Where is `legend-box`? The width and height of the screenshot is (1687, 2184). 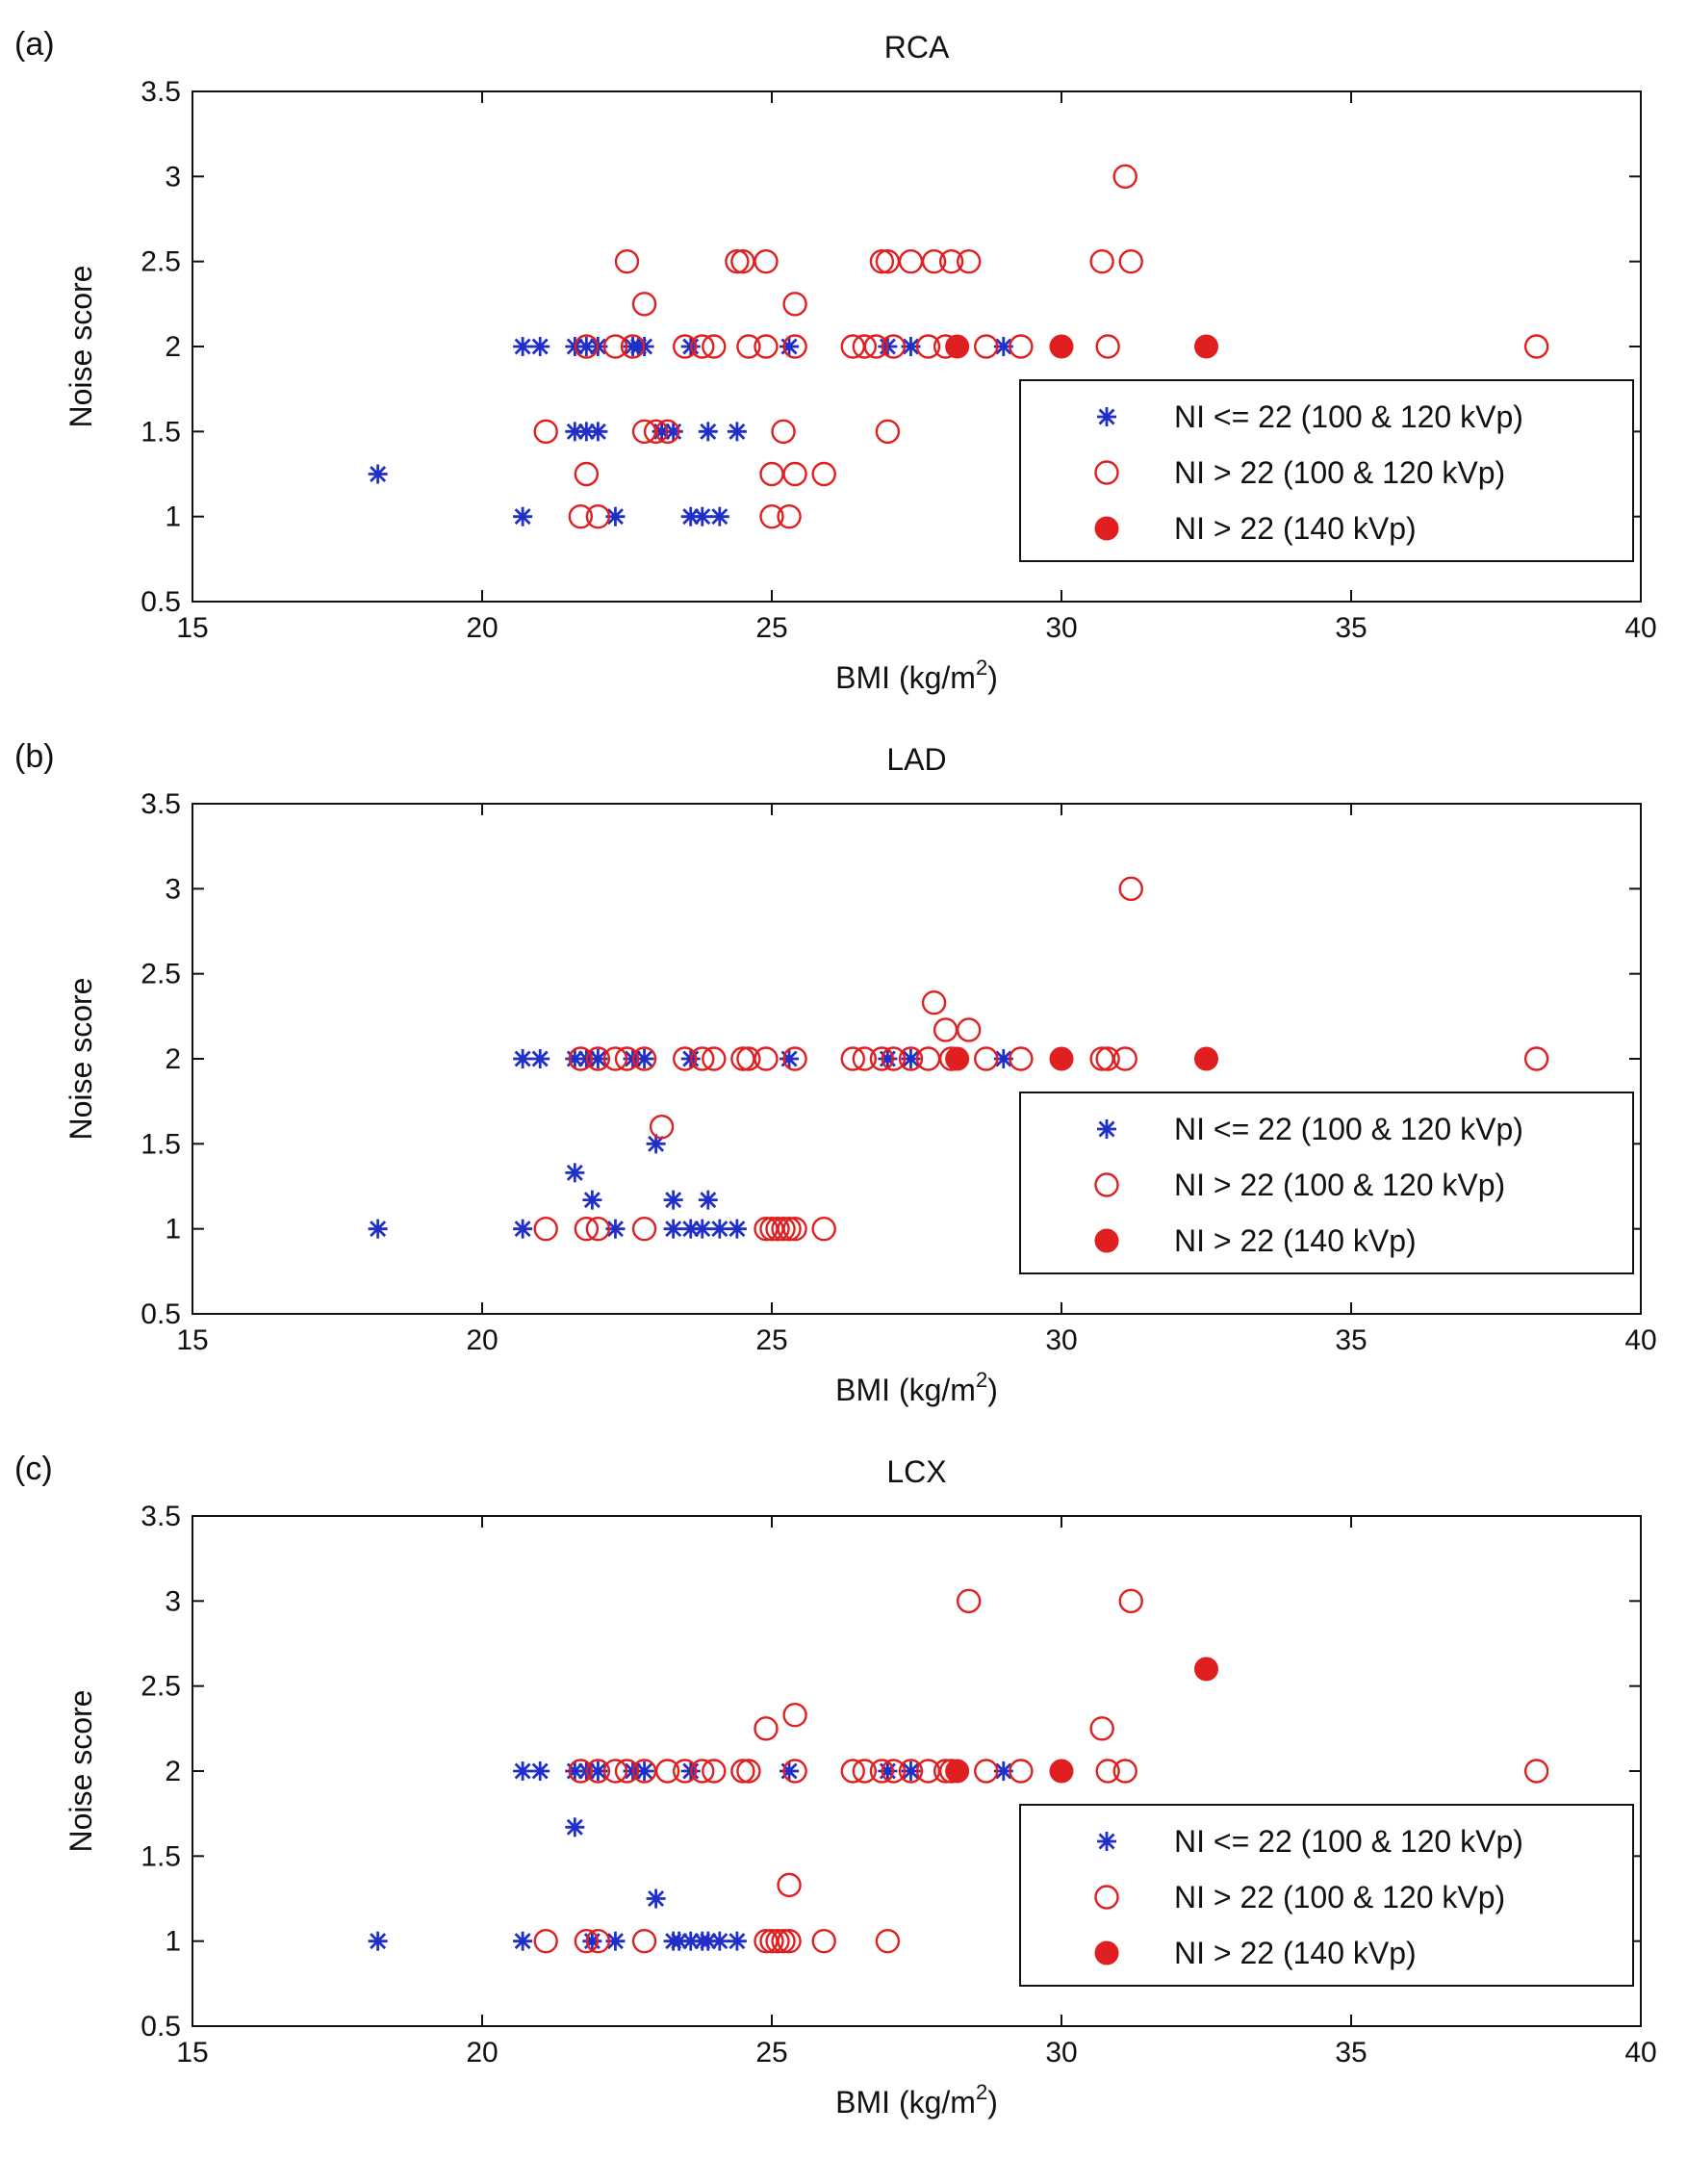
legend-box is located at coordinates (1326, 1183).